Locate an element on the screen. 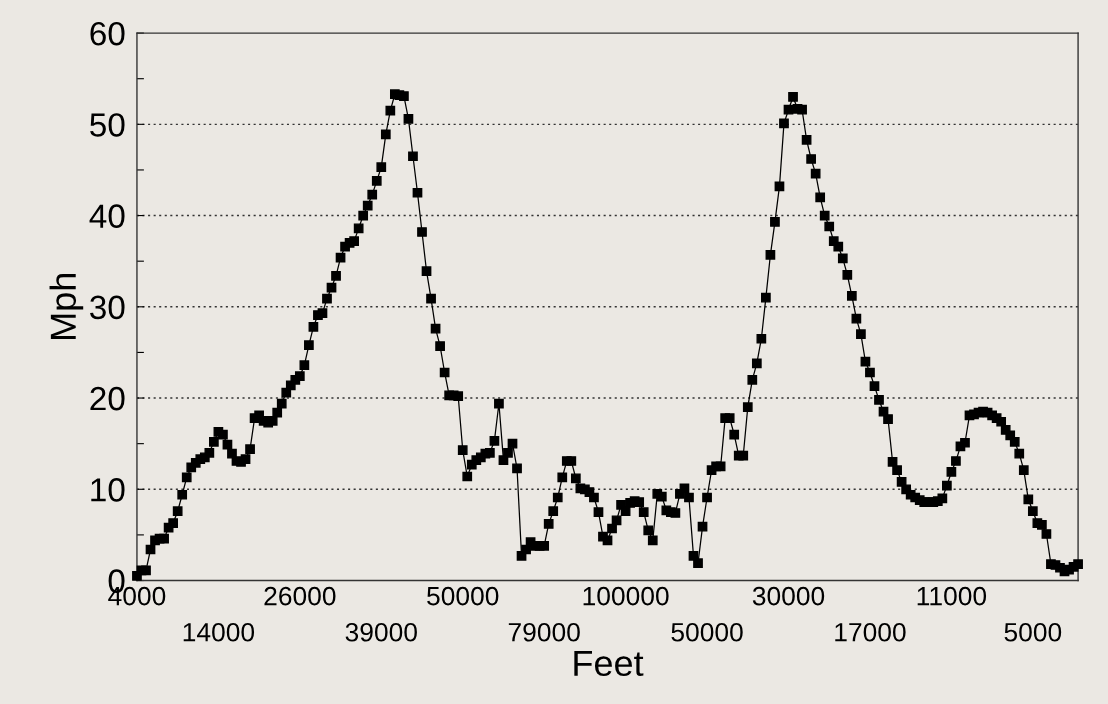 This screenshot has height=704, width=1108. y-tick-label: 50 is located at coordinates (107, 125).